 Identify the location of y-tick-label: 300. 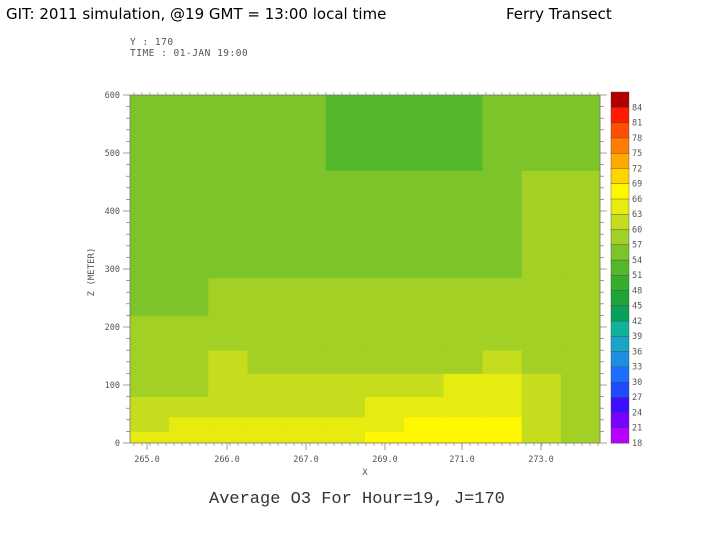
(112, 270).